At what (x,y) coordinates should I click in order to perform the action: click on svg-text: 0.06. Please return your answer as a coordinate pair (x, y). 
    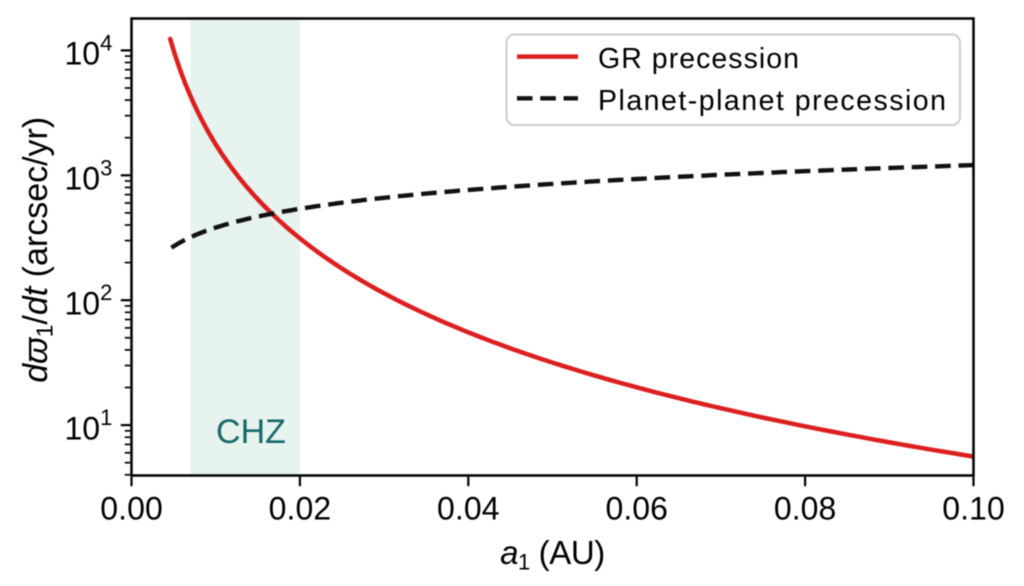
    Looking at the image, I should click on (636, 509).